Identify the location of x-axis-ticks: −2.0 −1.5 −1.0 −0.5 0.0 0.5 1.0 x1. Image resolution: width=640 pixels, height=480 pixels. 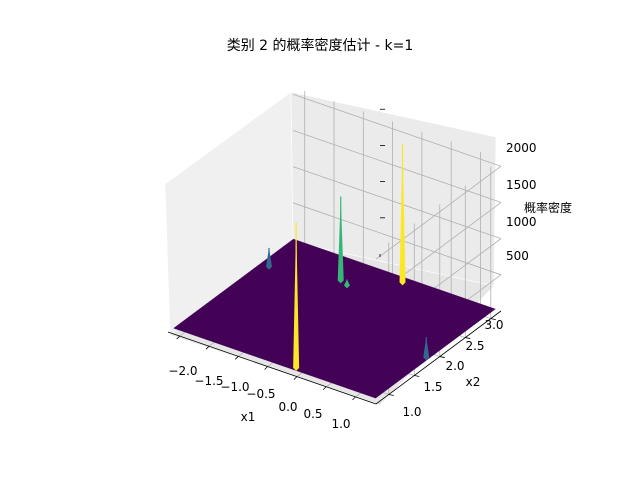
(259, 397).